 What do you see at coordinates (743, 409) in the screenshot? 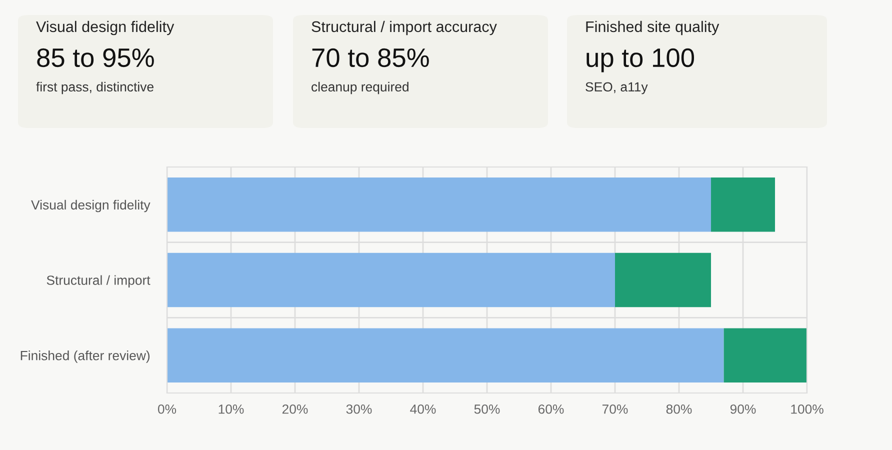
I see `x-tick-label: 90%` at bounding box center [743, 409].